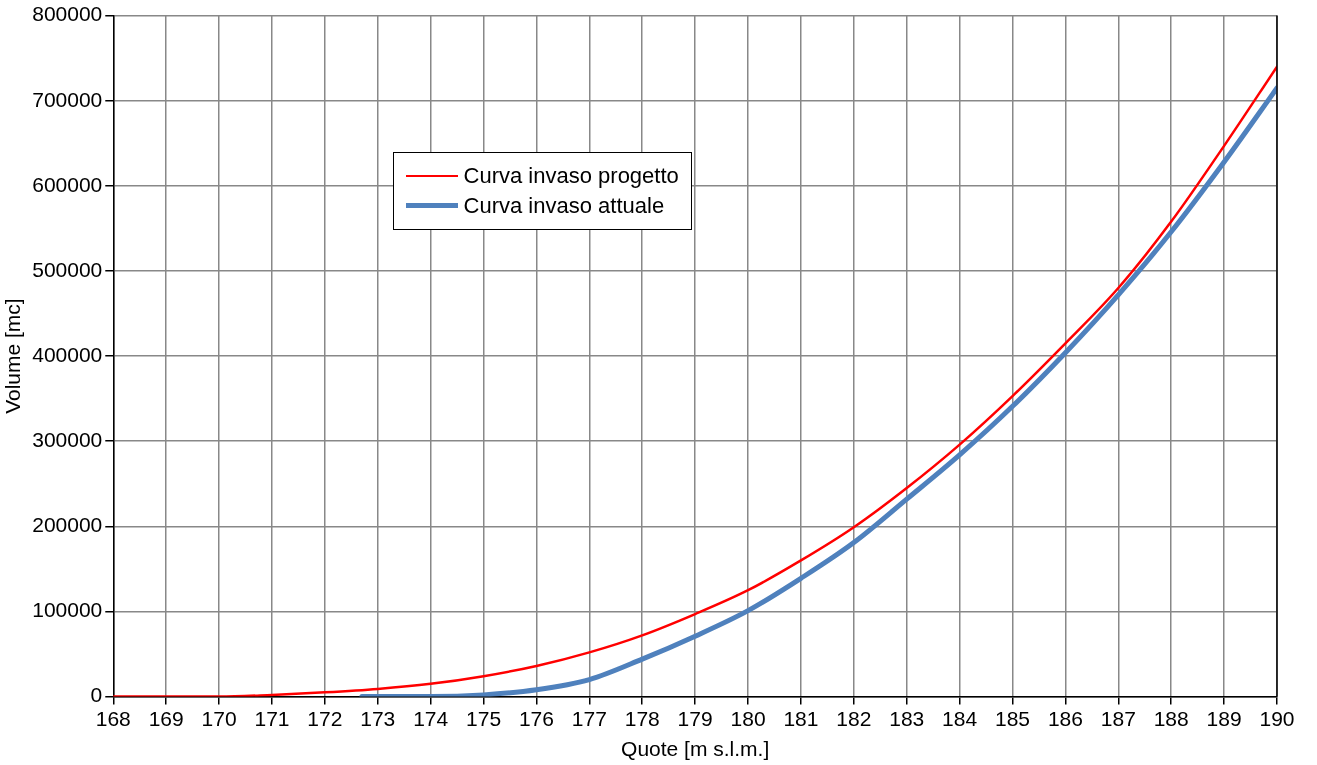  What do you see at coordinates (854, 718) in the screenshot?
I see `x-tick-label: 182` at bounding box center [854, 718].